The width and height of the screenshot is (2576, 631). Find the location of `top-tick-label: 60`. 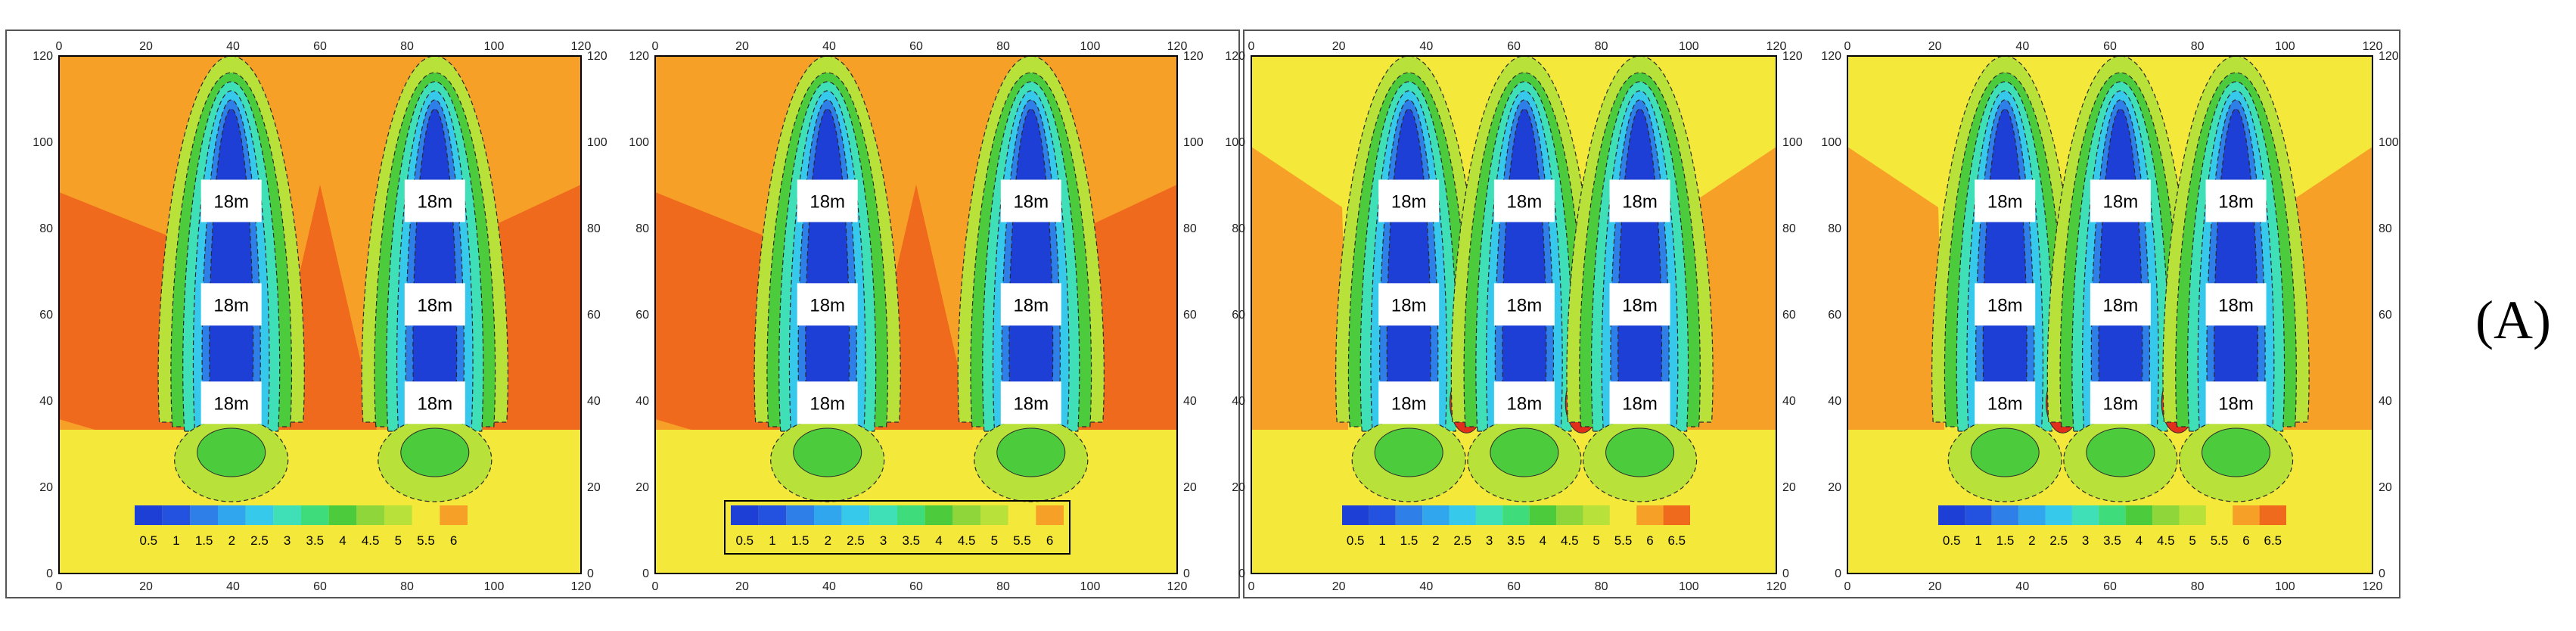

top-tick-label: 60 is located at coordinates (1514, 46).